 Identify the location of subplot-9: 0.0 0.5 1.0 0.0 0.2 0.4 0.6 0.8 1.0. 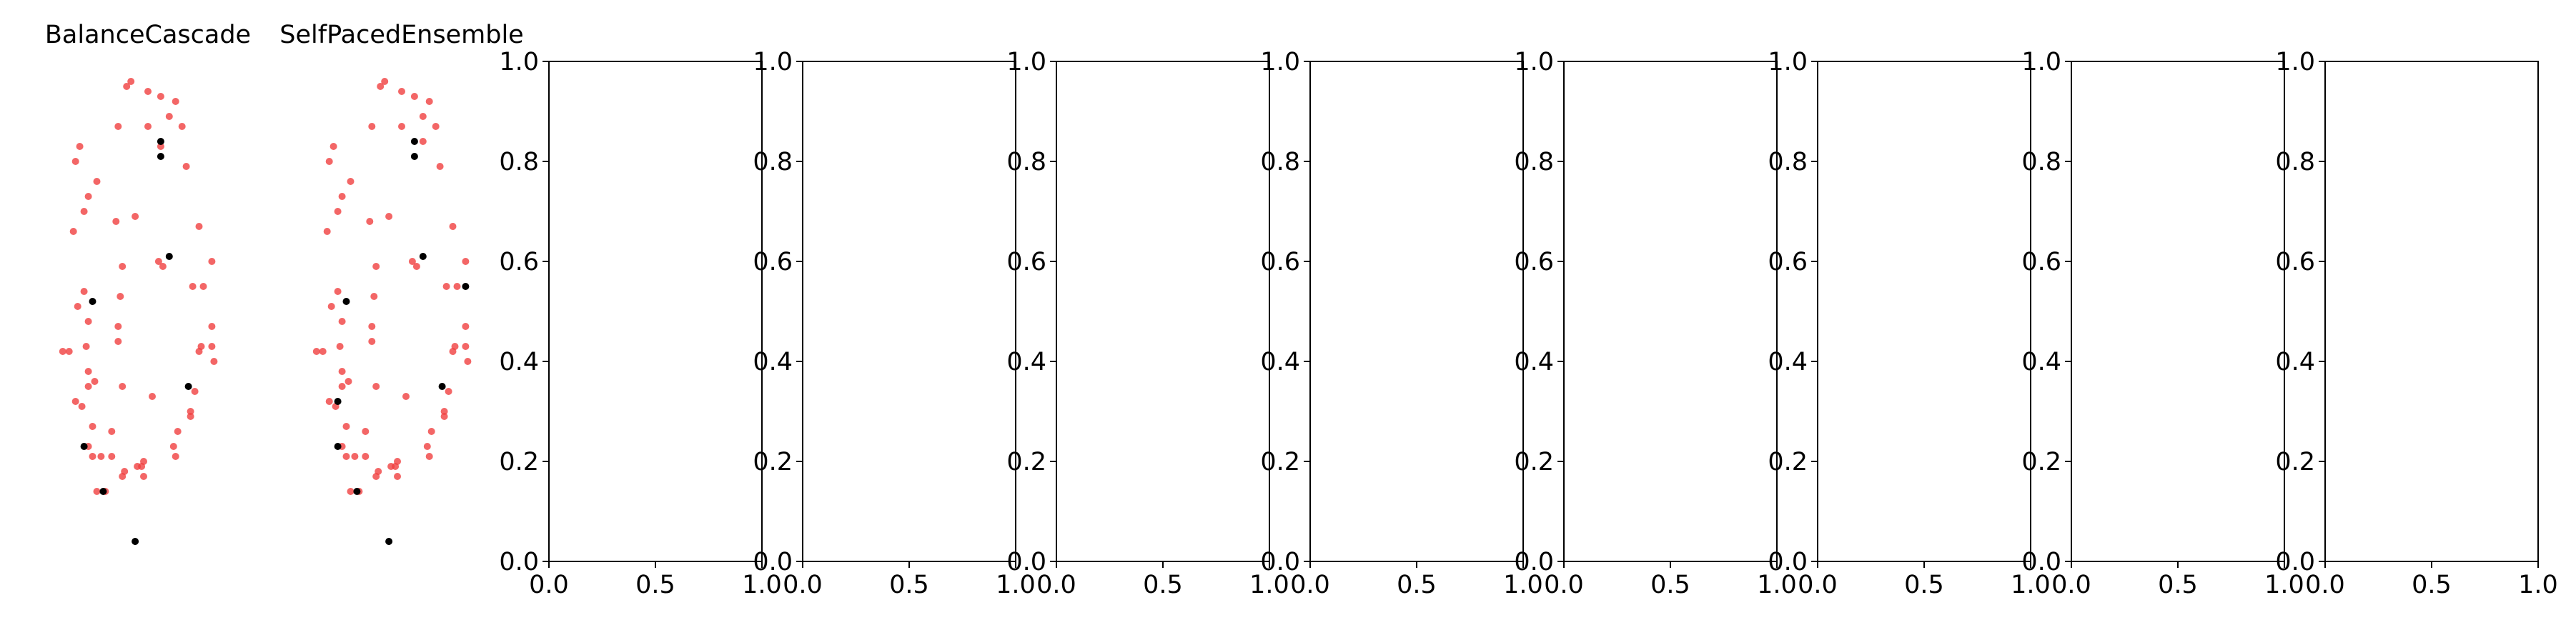
(2163, 323).